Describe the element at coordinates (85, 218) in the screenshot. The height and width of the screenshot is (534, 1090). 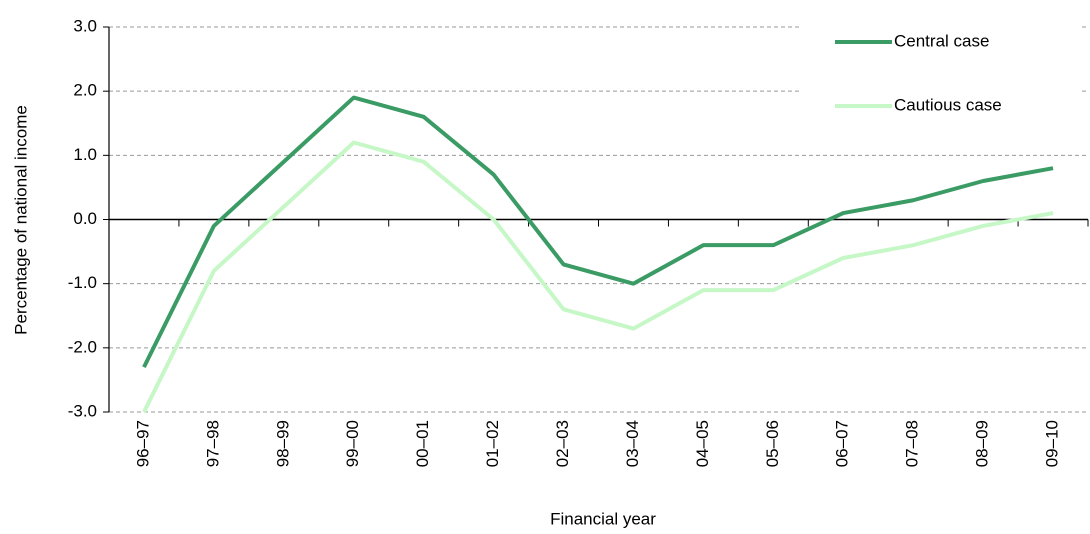
I see `y-tick-label: 0.0` at that location.